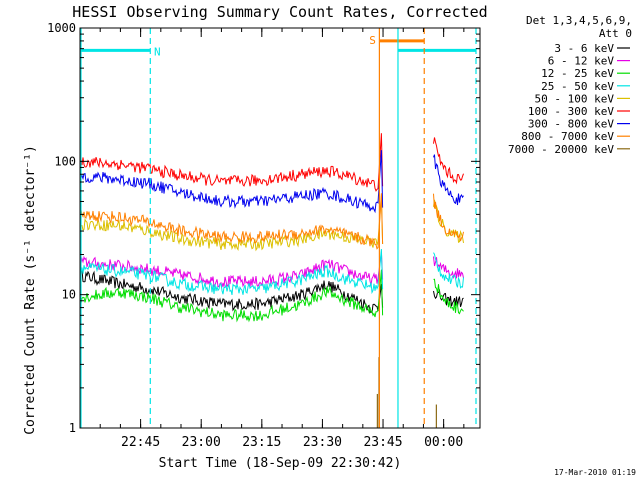  I want to click on annotation-n: N, so click(157, 52).